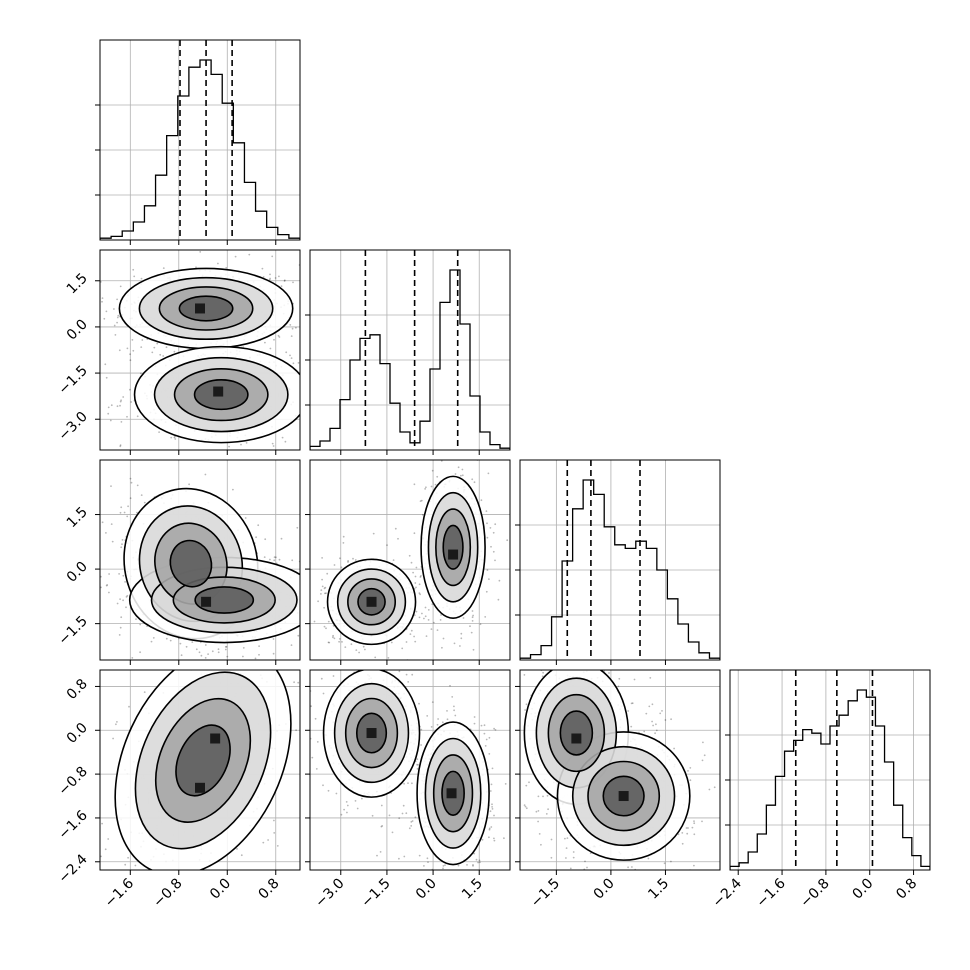  Describe the element at coordinates (77, 689) in the screenshot. I see `y-tick-label: 0.8` at that location.